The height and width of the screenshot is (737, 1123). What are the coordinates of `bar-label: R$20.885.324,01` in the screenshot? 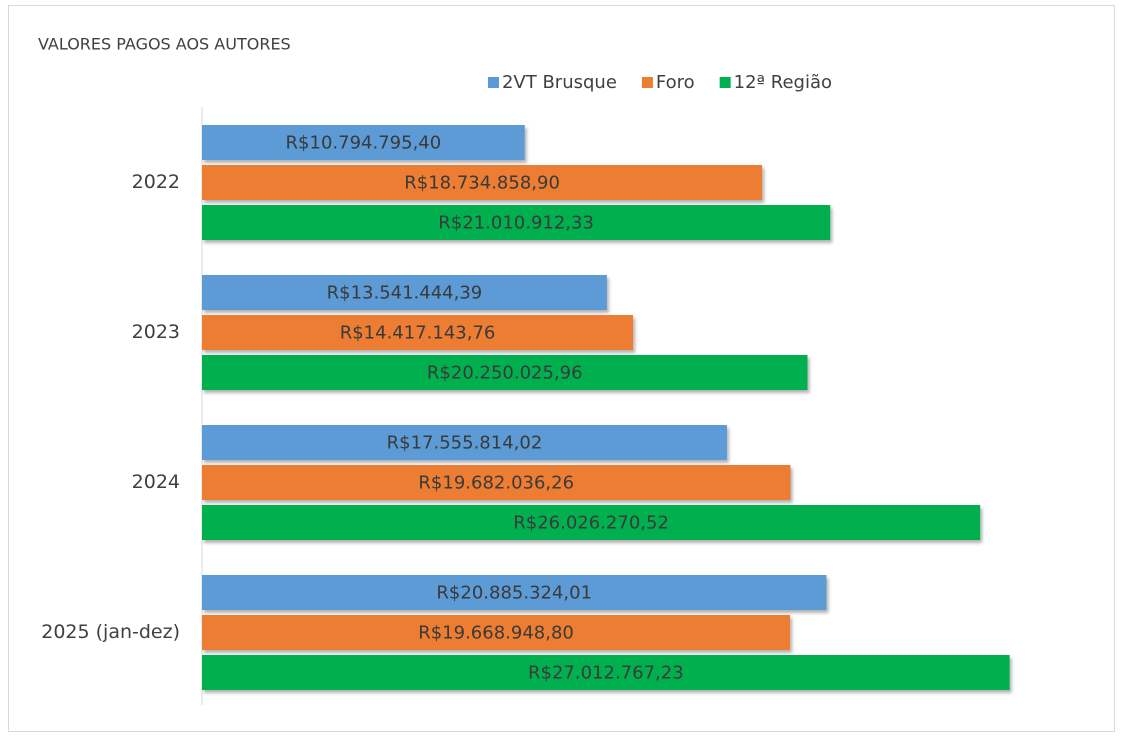 It's located at (514, 593).